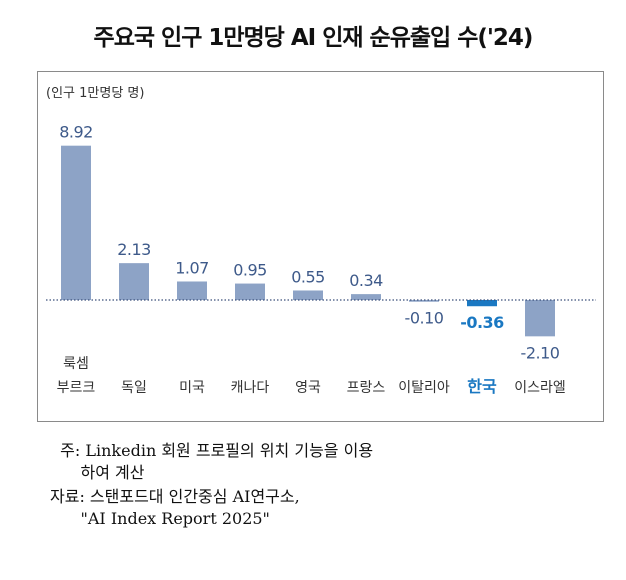 This screenshot has width=626, height=580. What do you see at coordinates (424, 388) in the screenshot?
I see `category-label: 이탈리아` at bounding box center [424, 388].